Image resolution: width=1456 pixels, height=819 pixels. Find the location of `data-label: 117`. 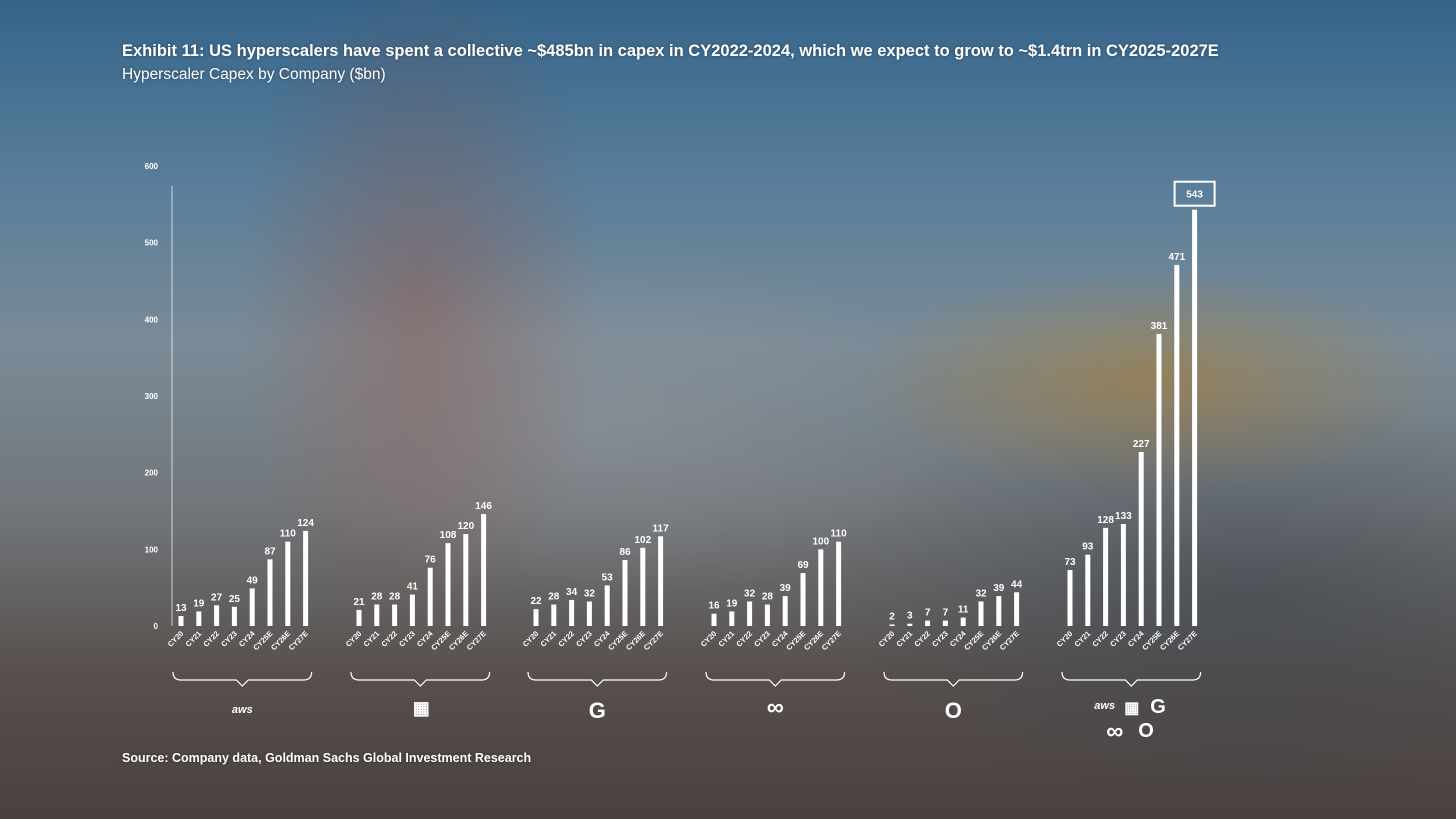

data-label: 117 is located at coordinates (661, 528).